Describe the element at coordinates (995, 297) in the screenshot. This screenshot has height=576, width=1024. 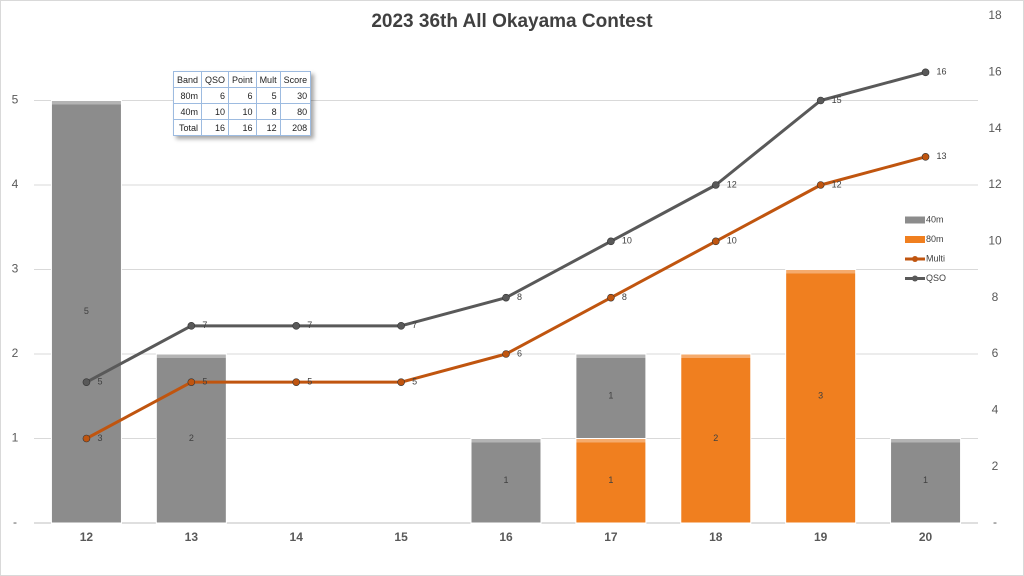
I see `y2-tick-label: 8` at that location.